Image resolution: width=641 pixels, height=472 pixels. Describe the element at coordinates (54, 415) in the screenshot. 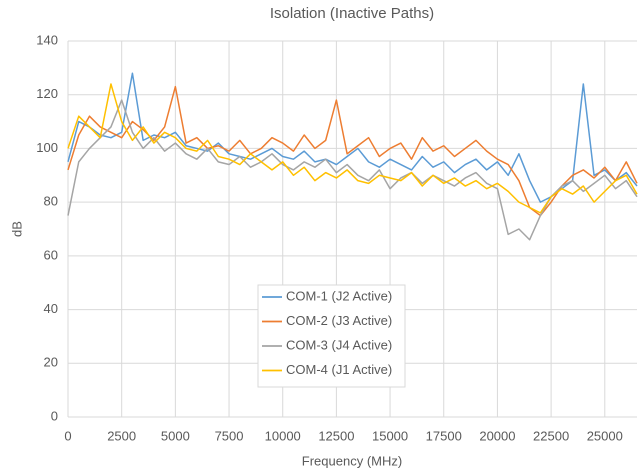

I see `y-tick-label: 0` at that location.